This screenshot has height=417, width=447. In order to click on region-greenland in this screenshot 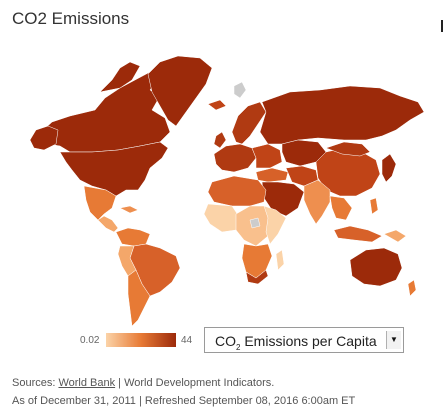, I will do `click(180, 91)`.